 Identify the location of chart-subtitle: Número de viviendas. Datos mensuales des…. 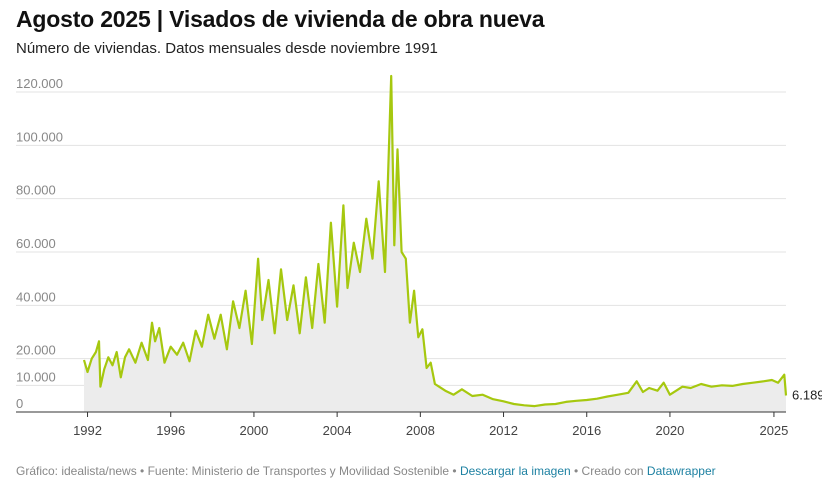
(227, 48).